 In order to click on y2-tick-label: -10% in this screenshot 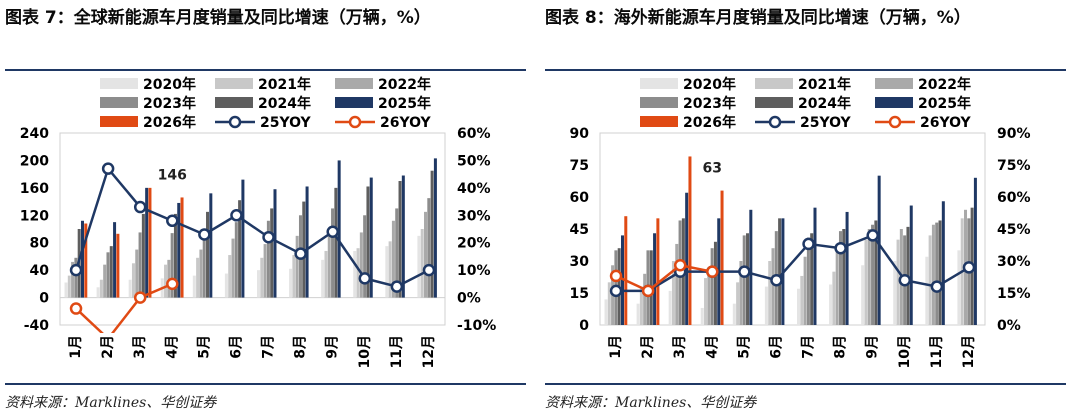, I will do `click(476, 326)`.